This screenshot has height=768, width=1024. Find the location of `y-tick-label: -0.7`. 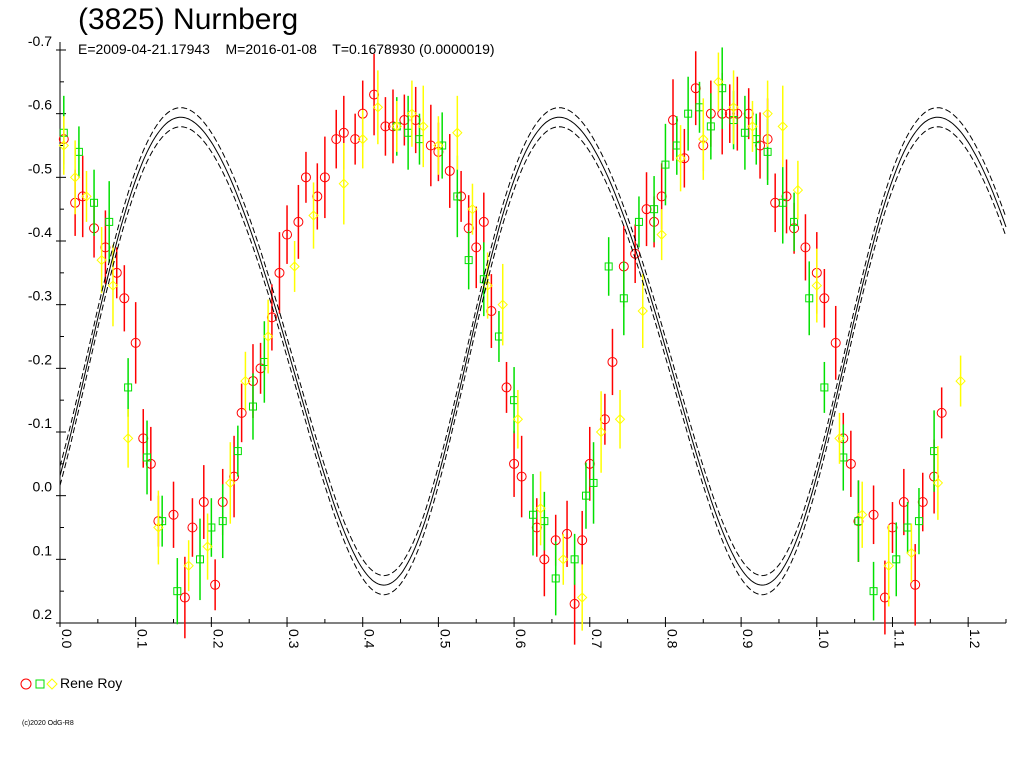

y-tick-label: -0.7 is located at coordinates (40, 41).